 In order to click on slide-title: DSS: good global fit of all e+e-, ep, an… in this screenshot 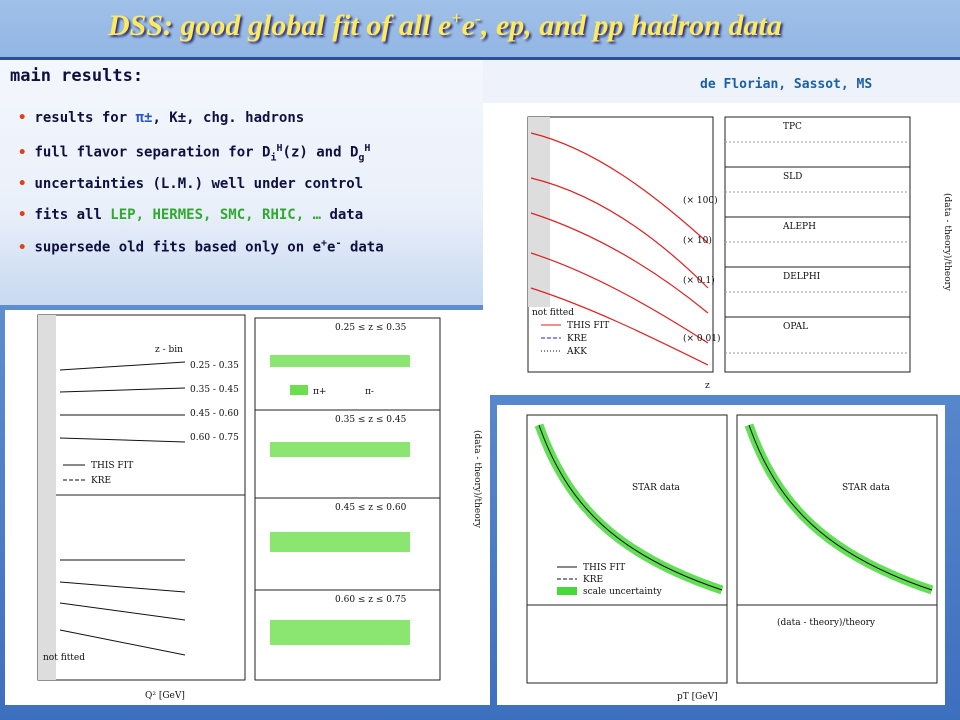, I will do `click(533, 25)`.